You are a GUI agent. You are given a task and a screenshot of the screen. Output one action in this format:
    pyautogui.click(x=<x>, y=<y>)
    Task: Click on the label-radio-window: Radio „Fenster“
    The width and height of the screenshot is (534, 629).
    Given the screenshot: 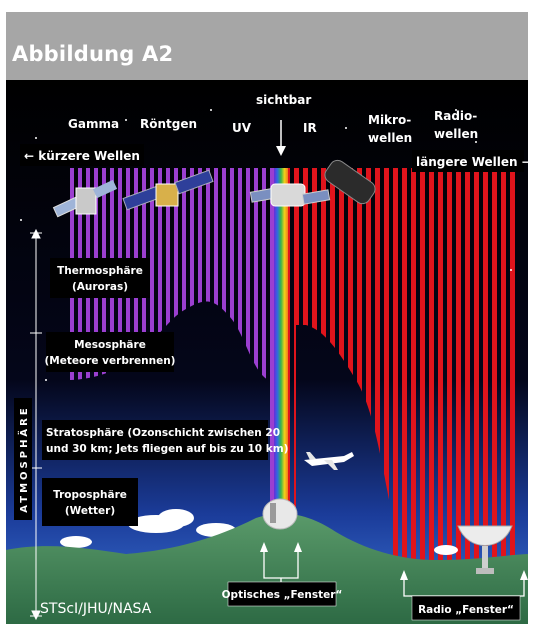 What is the action you would take?
    pyautogui.click(x=466, y=610)
    